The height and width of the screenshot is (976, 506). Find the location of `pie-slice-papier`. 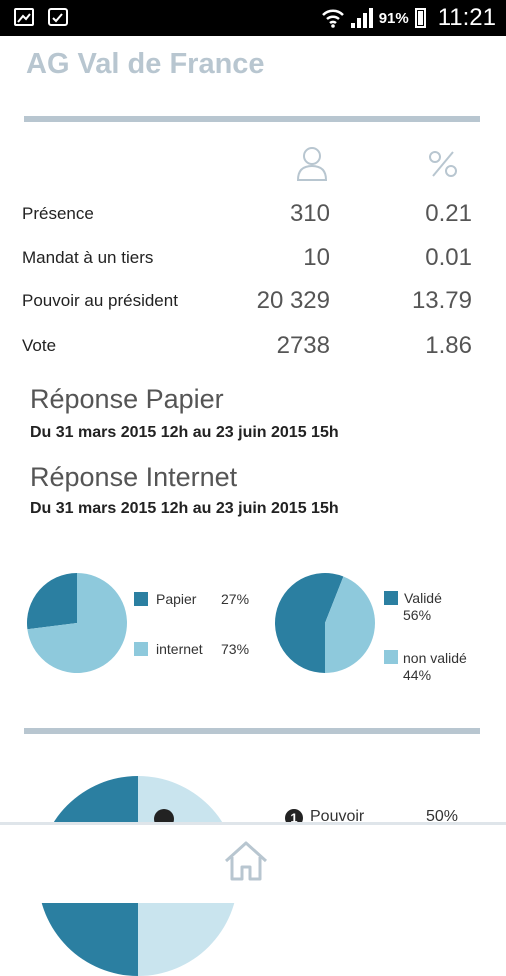

pie-slice-papier is located at coordinates (51, 601).